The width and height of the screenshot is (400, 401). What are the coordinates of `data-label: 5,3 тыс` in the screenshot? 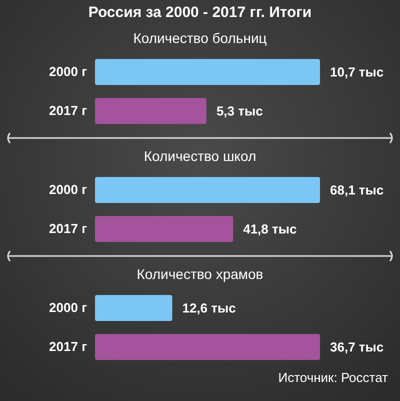 It's located at (239, 111).